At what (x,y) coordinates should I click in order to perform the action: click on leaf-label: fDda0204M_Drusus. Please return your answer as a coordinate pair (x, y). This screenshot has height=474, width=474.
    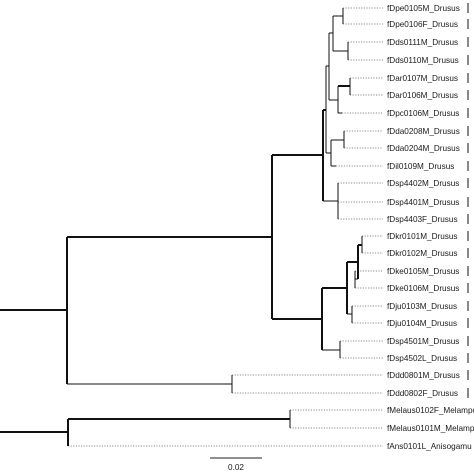
    Looking at the image, I should click on (423, 148).